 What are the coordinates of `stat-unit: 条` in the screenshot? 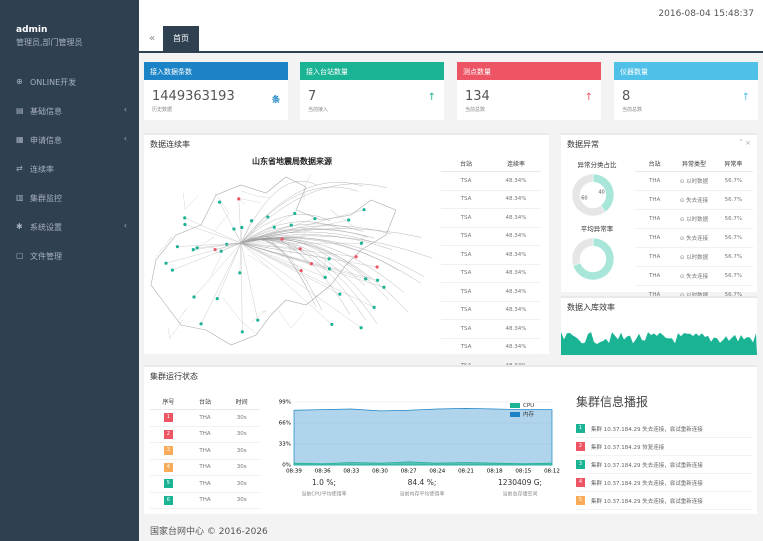 It's located at (276, 99).